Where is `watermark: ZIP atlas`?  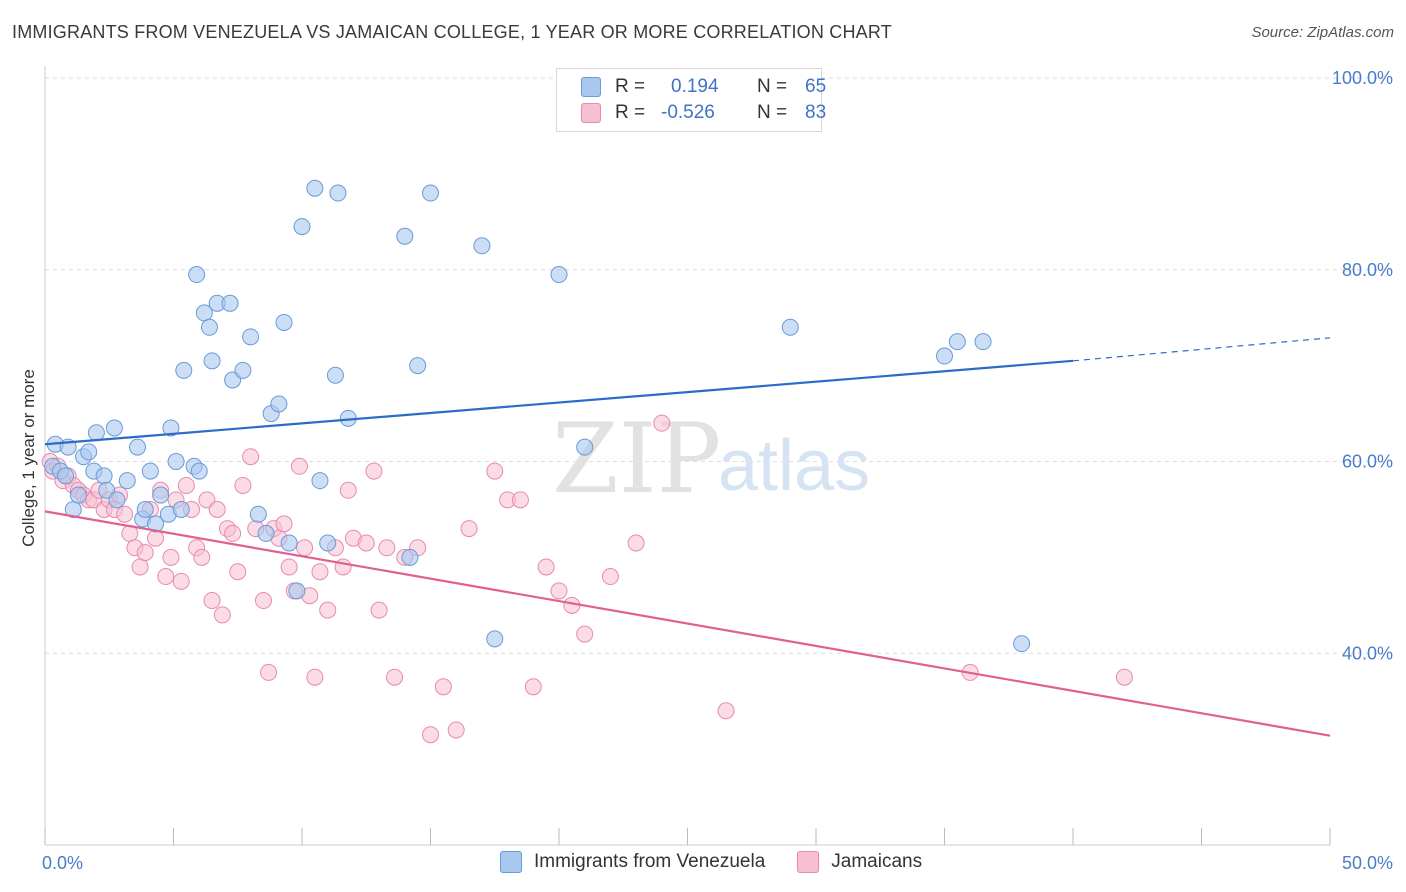
watermark: ZIP atlas is located at coordinates (711, 459).